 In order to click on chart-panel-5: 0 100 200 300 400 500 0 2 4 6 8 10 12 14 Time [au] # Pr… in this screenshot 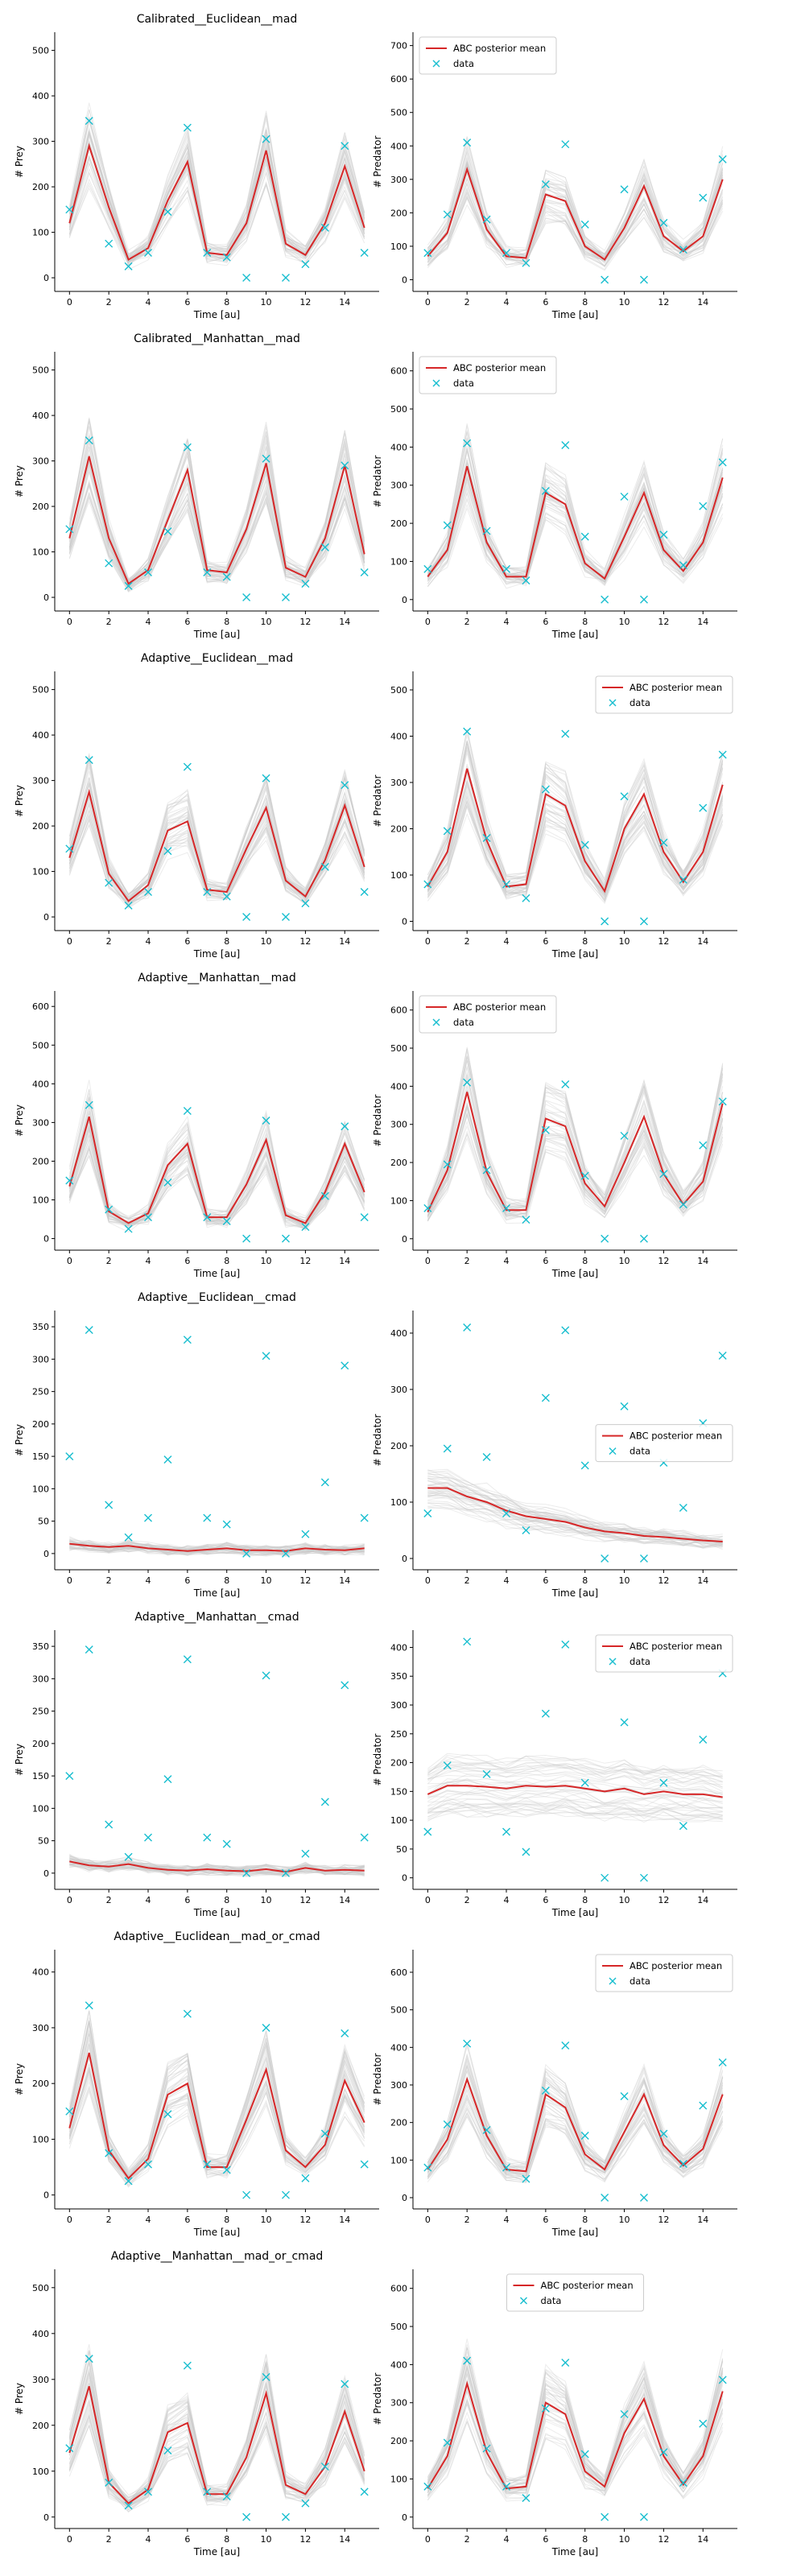, I will do `click(196, 806)`.